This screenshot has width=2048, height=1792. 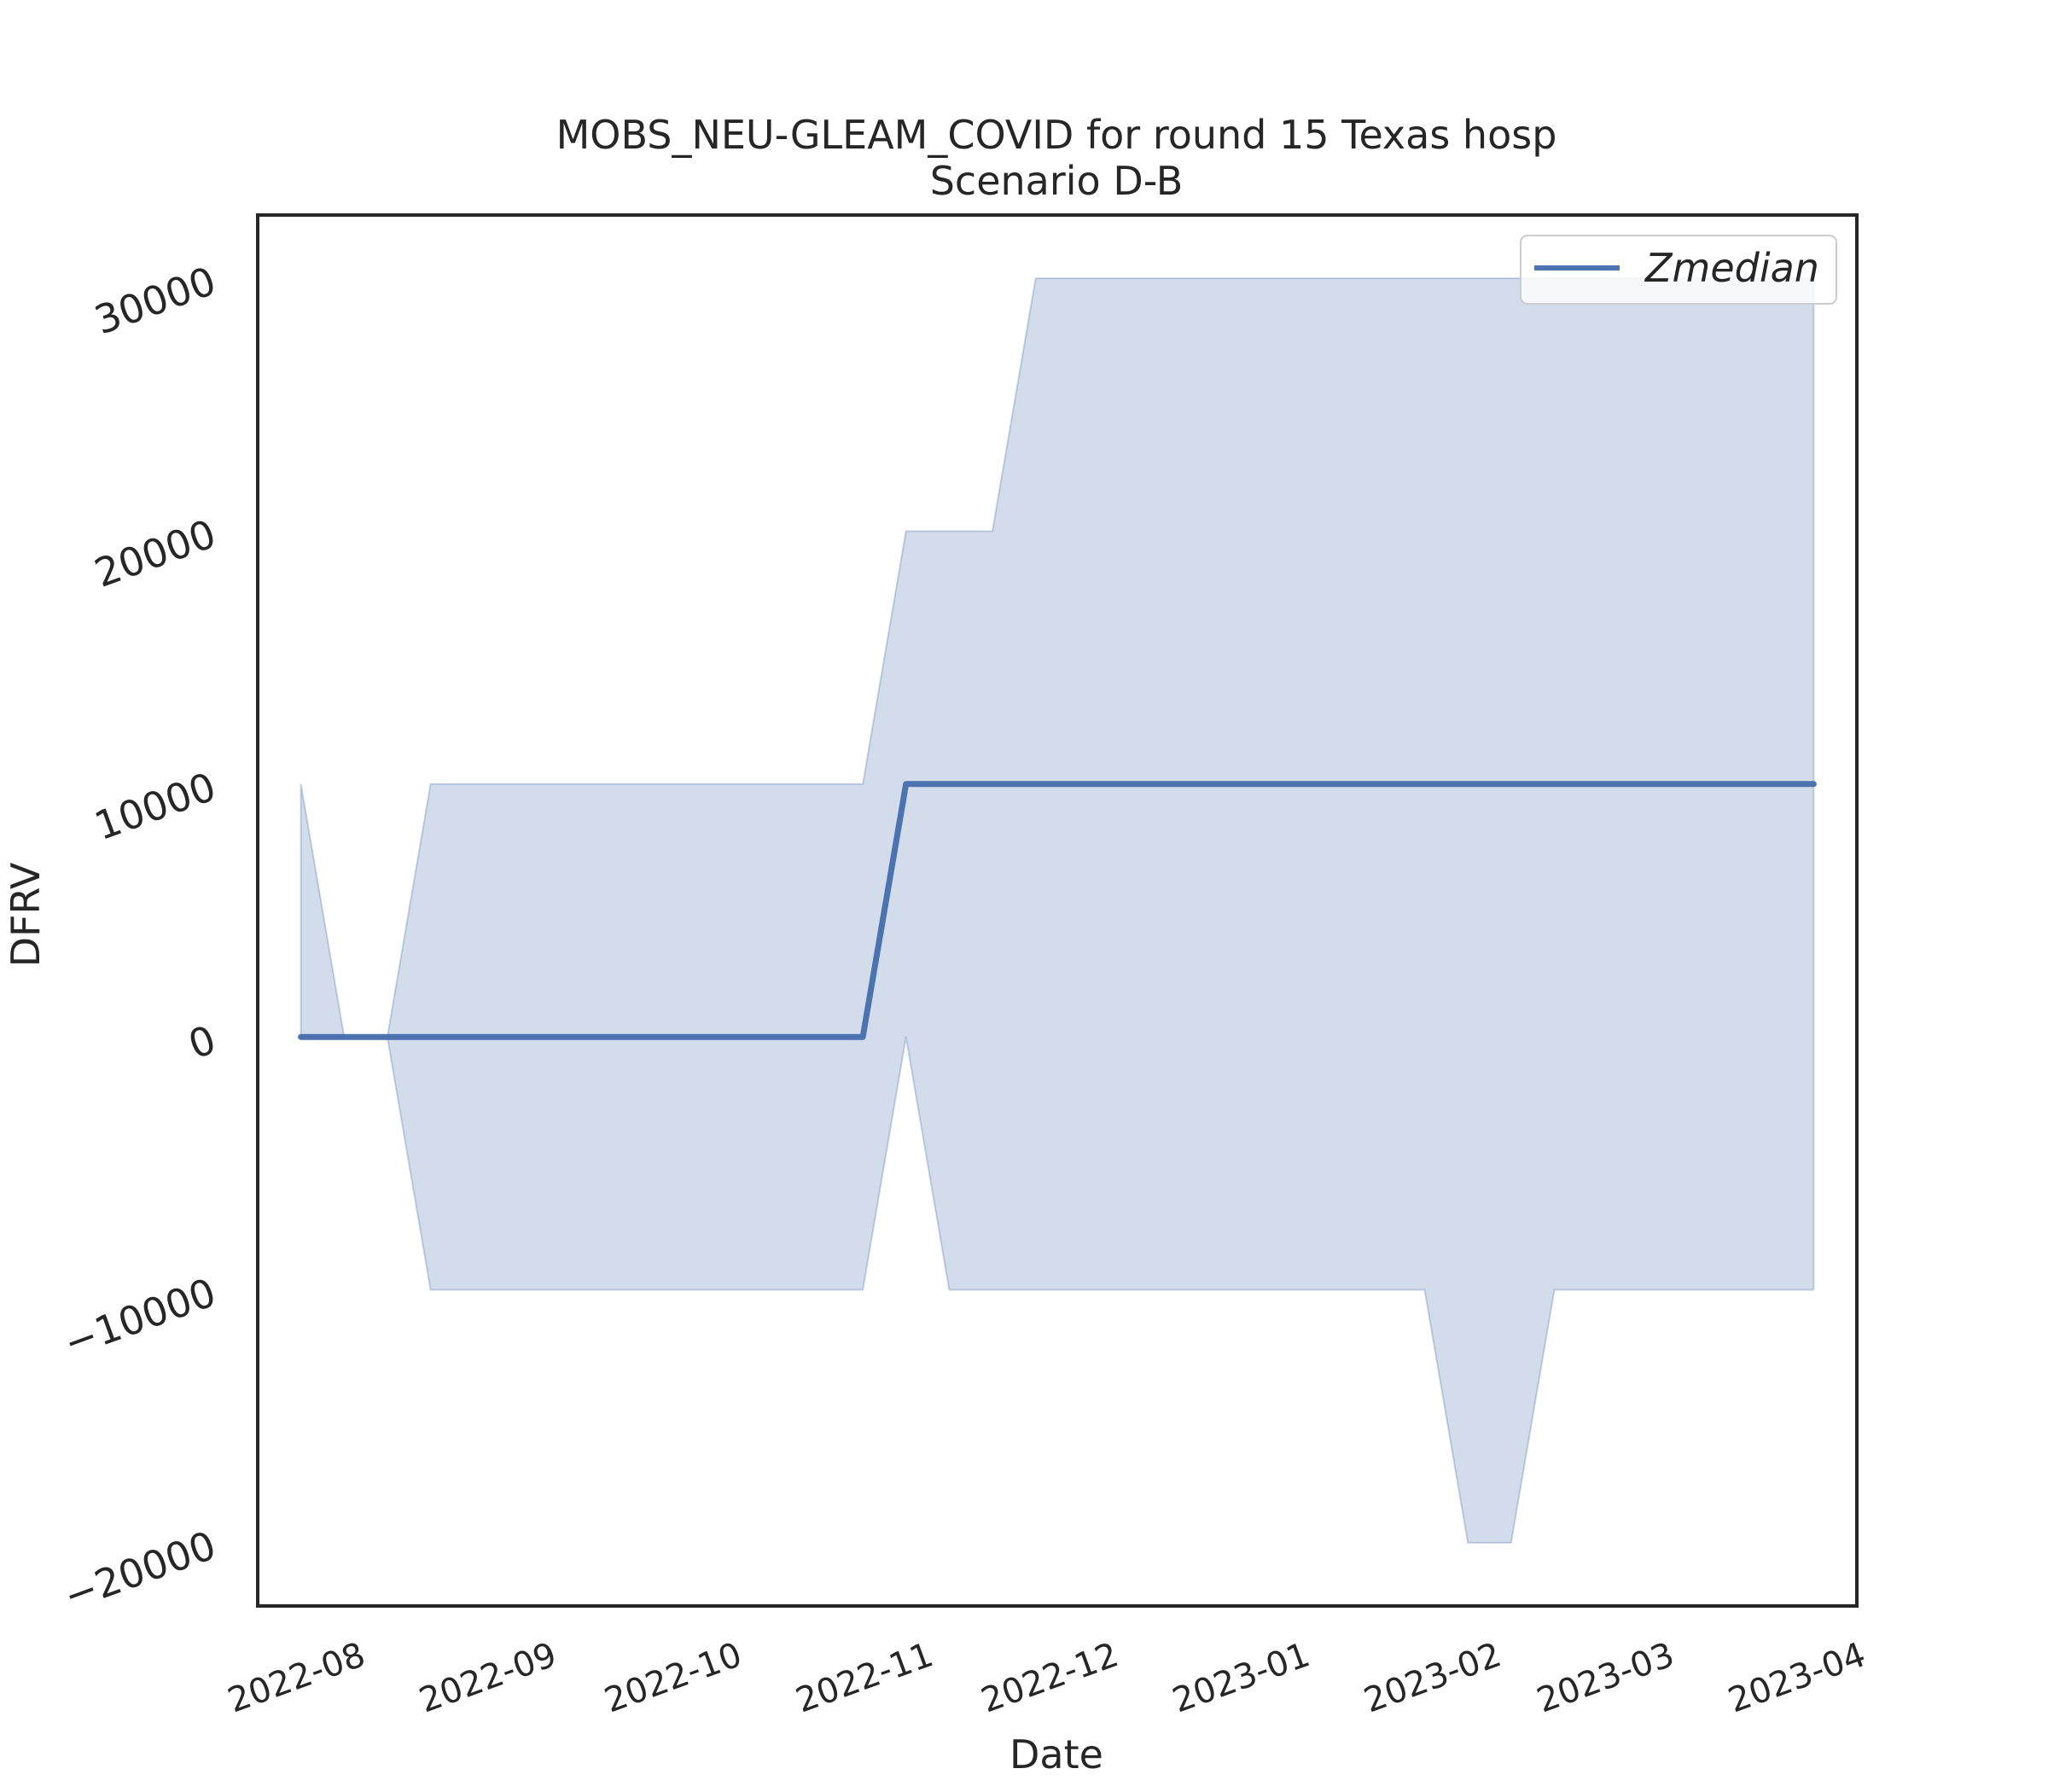 What do you see at coordinates (1797, 1677) in the screenshot?
I see `x-tick-label: 2023-04` at bounding box center [1797, 1677].